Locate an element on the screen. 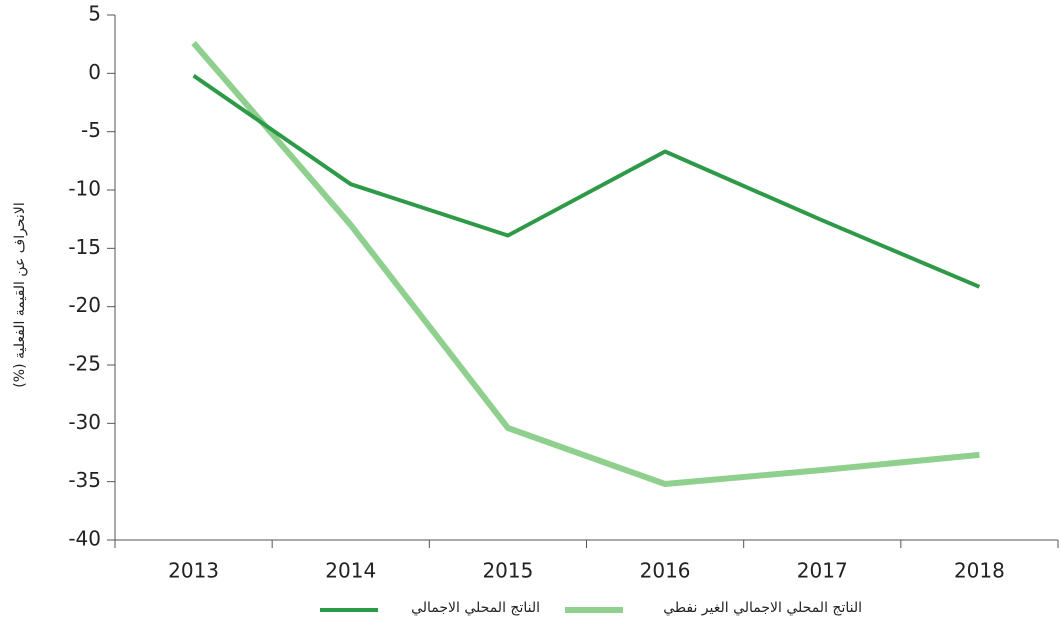 Image resolution: width=1061 pixels, height=632 pixels. y-tick-label: 5 is located at coordinates (94, 14).